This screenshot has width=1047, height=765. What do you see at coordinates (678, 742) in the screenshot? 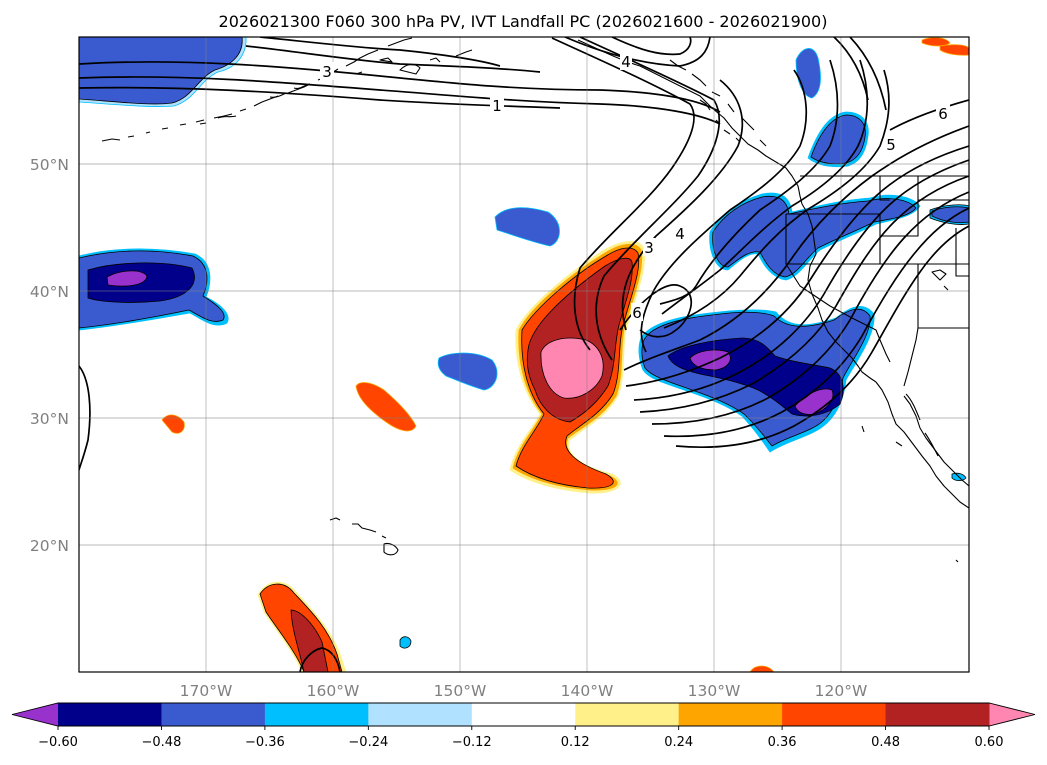
I see `colorbar-tick-label: 0.24` at bounding box center [678, 742].